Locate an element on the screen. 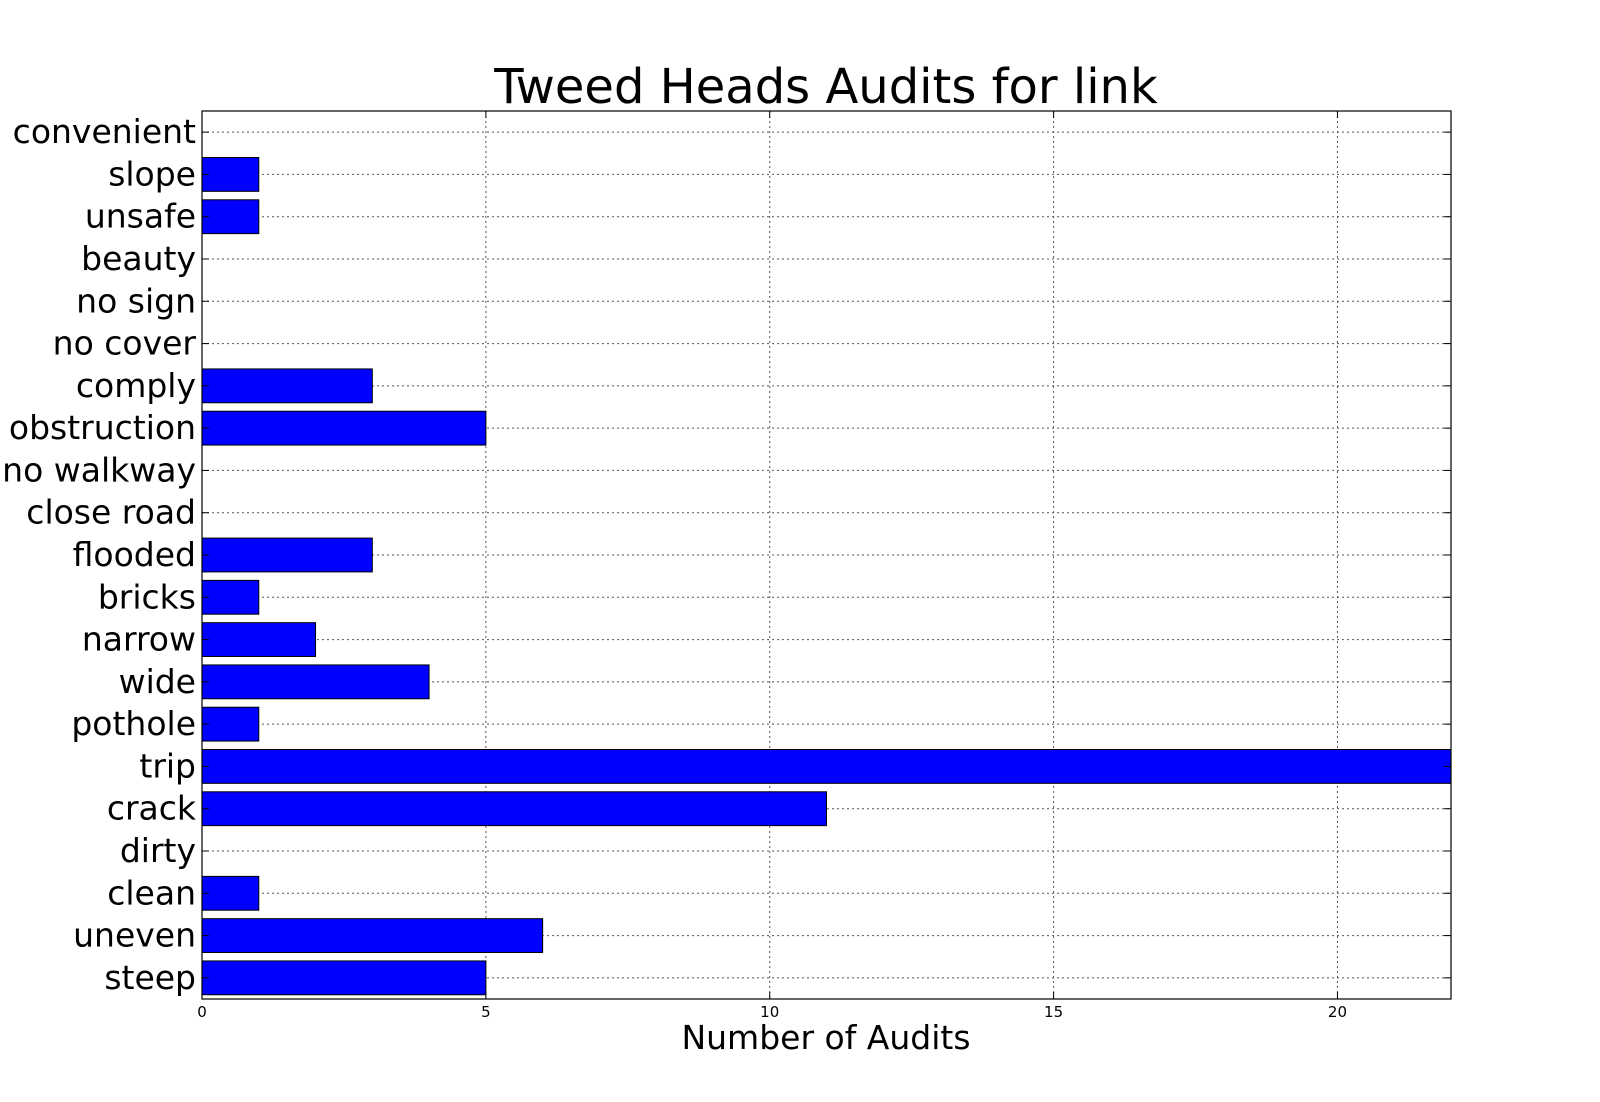 Image resolution: width=1600 pixels, height=1102 pixels. category-label: beauty is located at coordinates (138, 258).